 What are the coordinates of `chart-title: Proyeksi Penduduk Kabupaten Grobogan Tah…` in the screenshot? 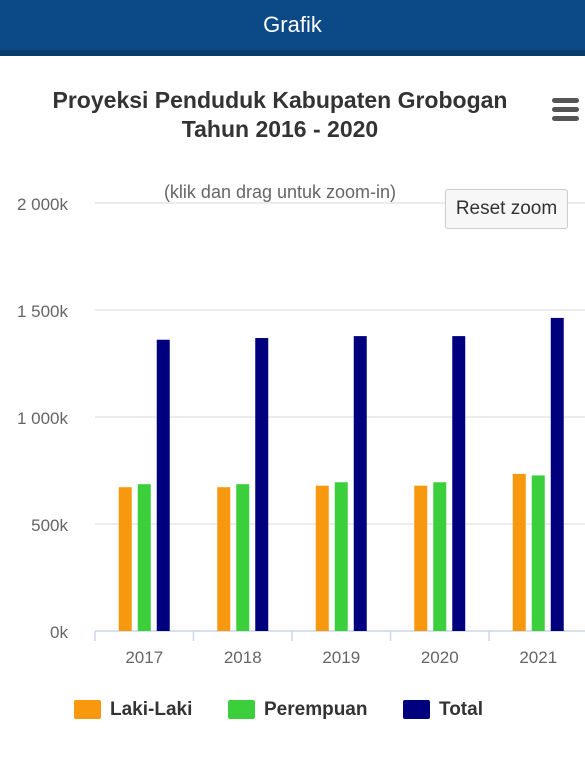 It's located at (280, 115).